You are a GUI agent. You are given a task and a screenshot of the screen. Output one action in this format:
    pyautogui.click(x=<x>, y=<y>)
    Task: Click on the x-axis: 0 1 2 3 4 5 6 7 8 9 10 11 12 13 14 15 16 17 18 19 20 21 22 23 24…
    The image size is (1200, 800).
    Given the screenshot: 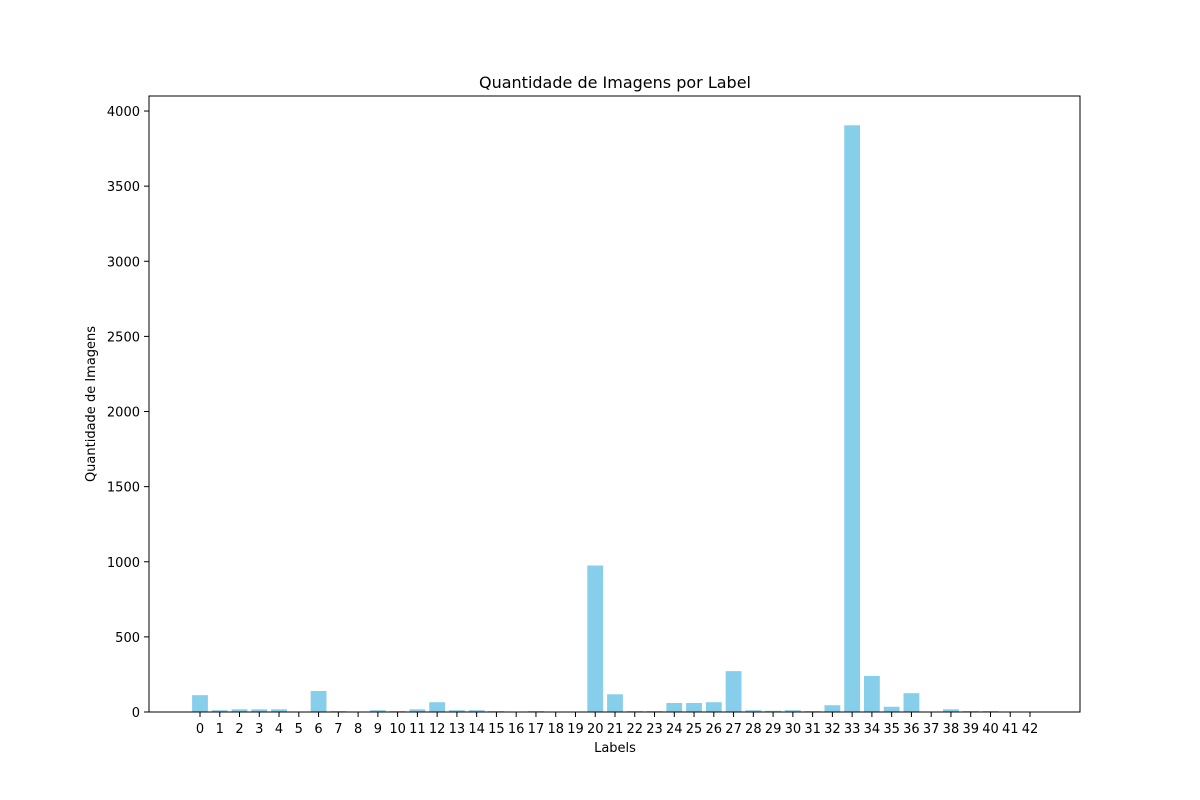 What is the action you would take?
    pyautogui.click(x=617, y=724)
    